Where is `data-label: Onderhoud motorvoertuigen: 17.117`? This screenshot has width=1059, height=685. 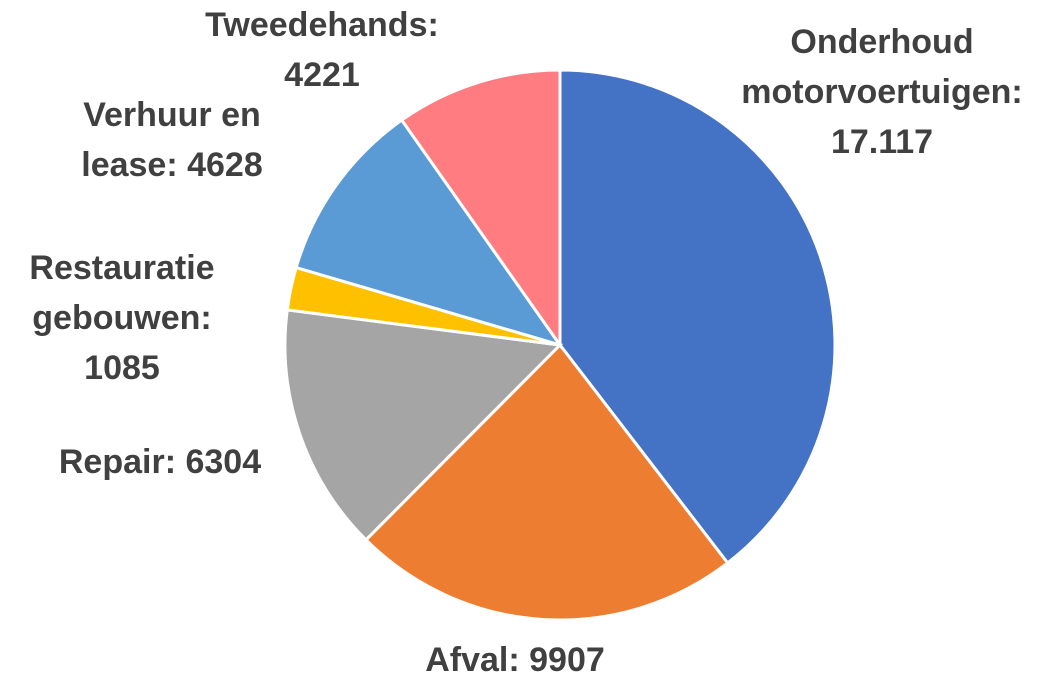 data-label: Onderhoud motorvoertuigen: 17.117 is located at coordinates (882, 92).